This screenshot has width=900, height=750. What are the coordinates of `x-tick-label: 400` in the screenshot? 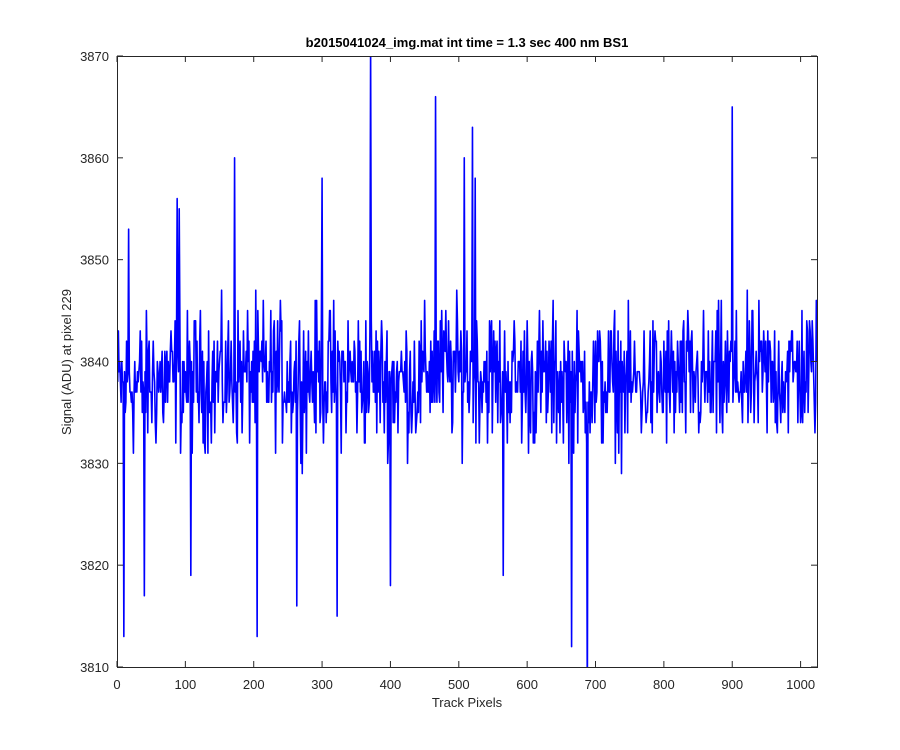 It's located at (391, 684).